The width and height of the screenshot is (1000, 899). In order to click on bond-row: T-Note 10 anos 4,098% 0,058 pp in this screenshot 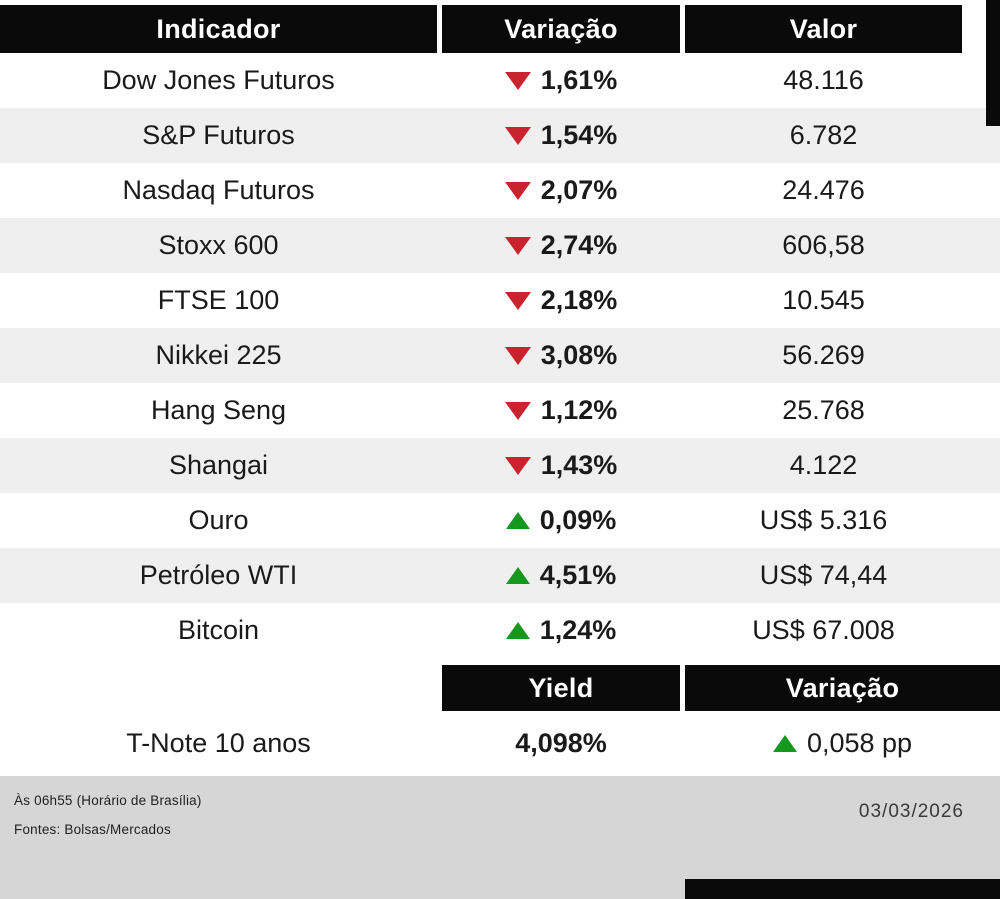, I will do `click(500, 743)`.